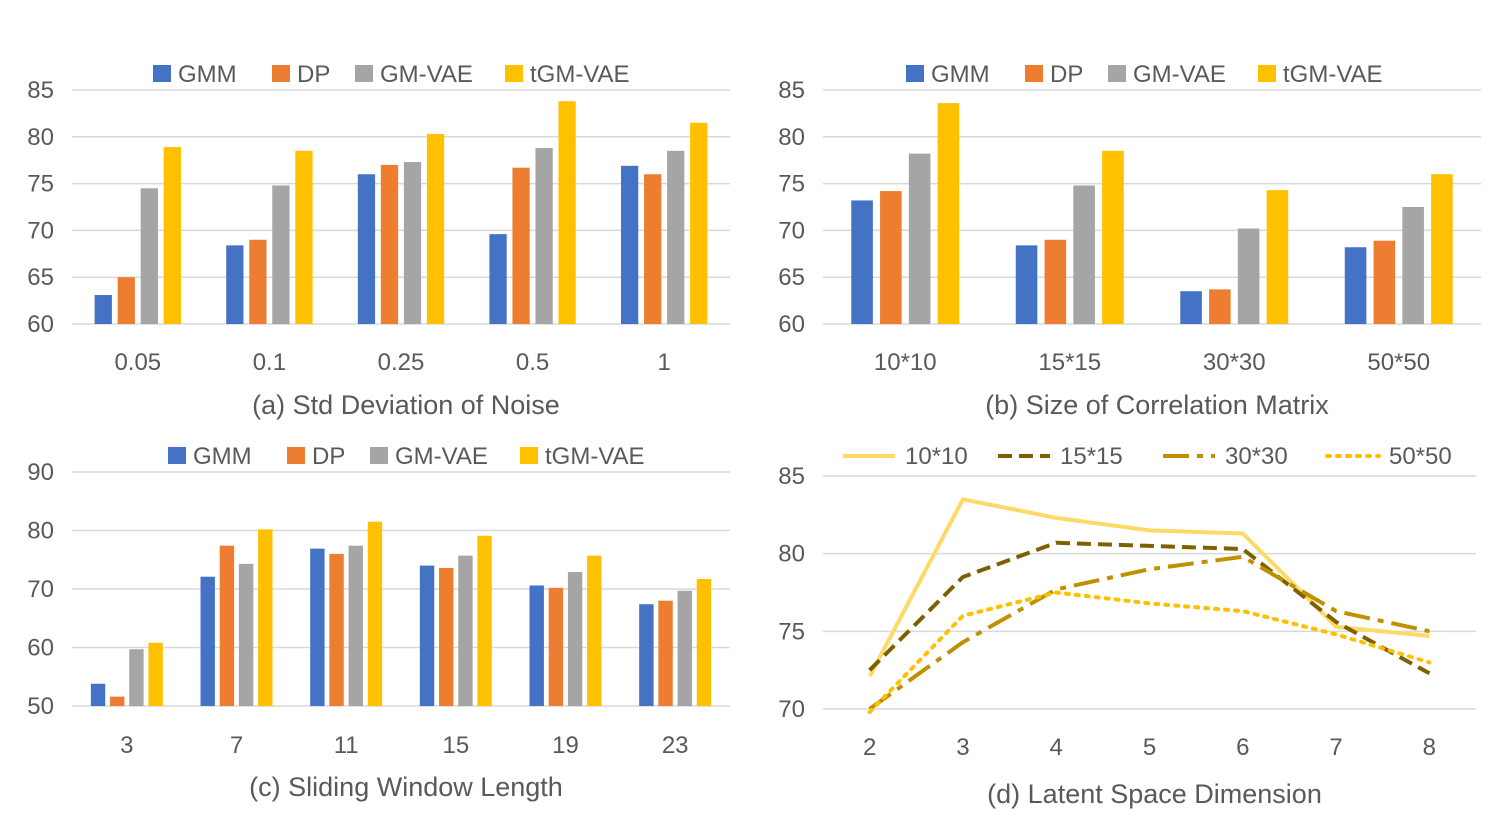  What do you see at coordinates (269, 362) in the screenshot?
I see `x-tick-label: 0.1` at bounding box center [269, 362].